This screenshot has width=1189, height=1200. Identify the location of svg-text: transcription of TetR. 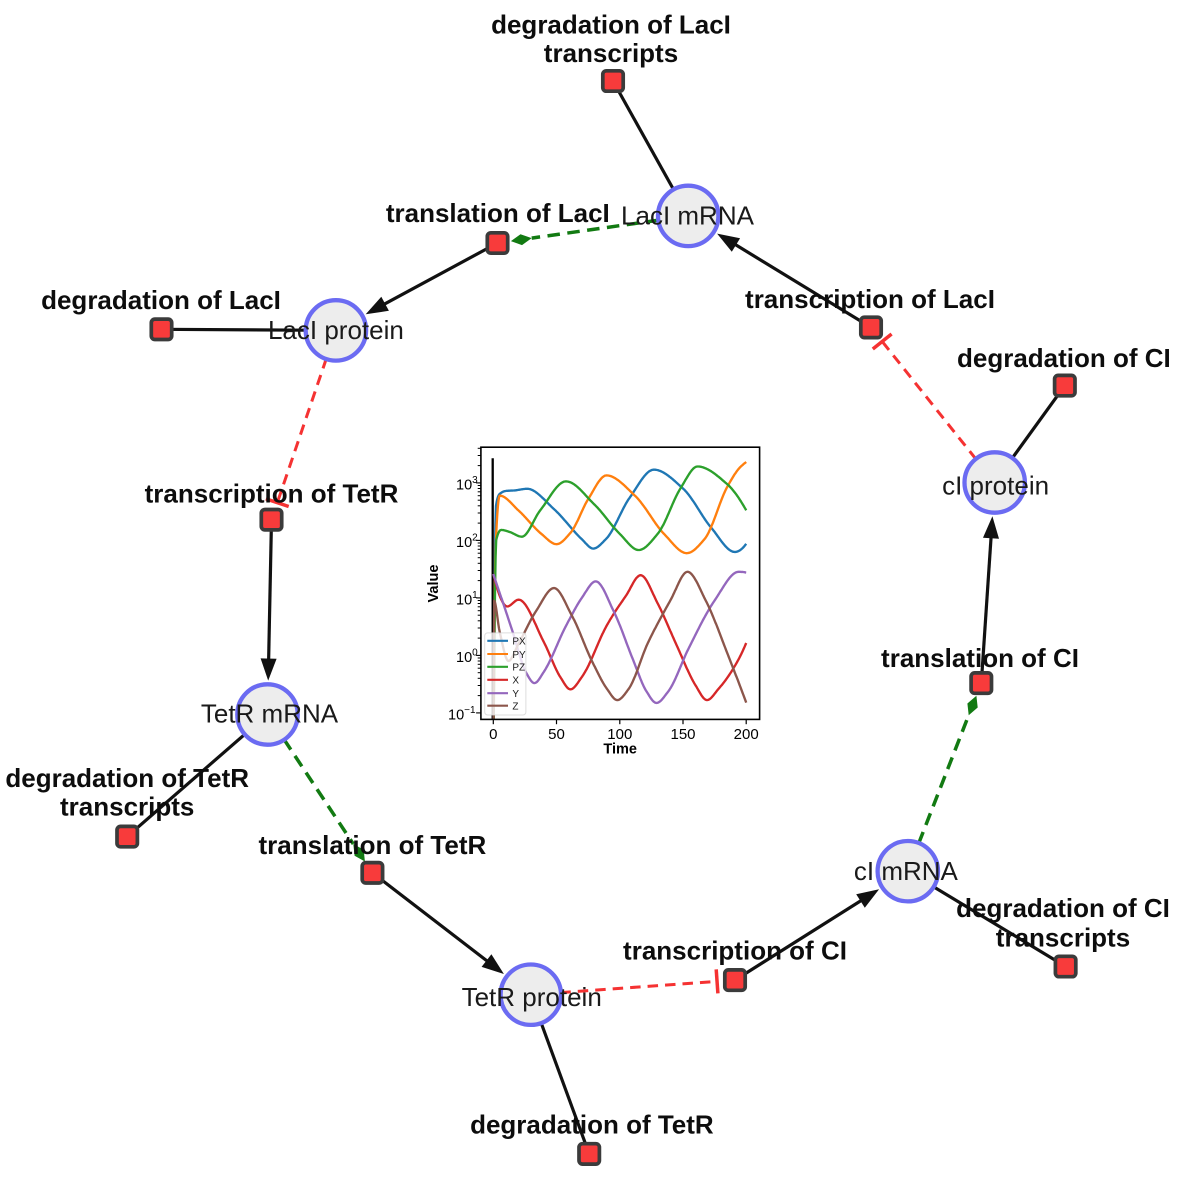
(272, 494).